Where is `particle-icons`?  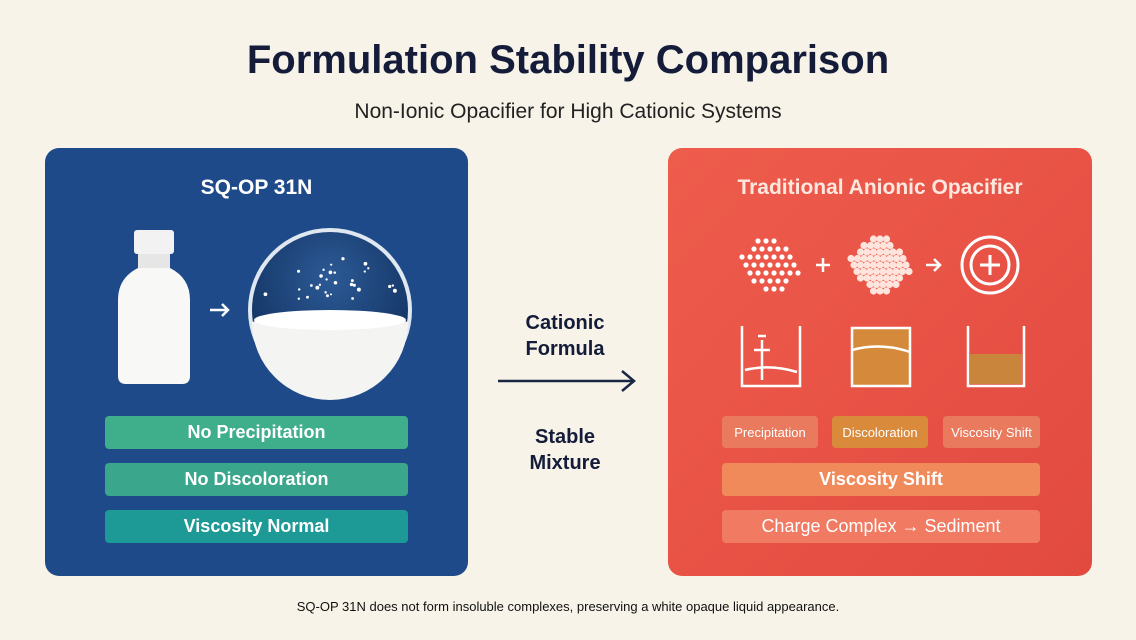 particle-icons is located at coordinates (826, 265).